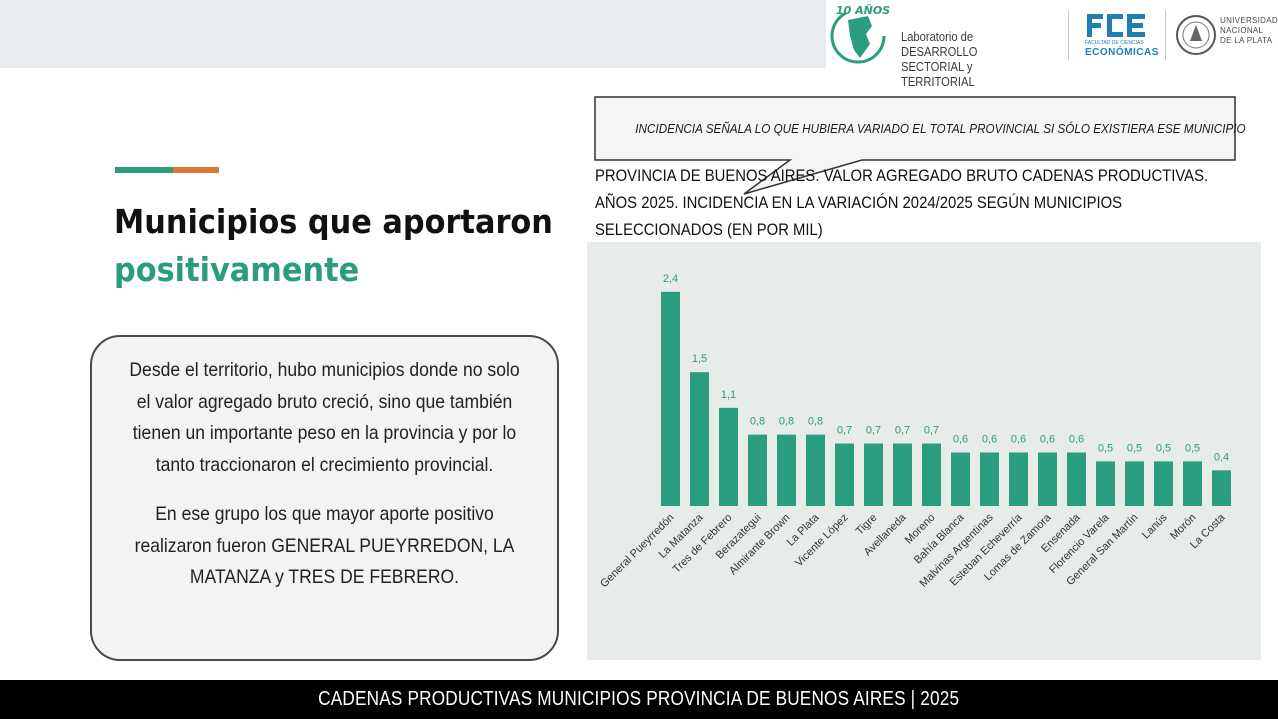 The image size is (1278, 719). I want to click on heading-line1: Municipios que aportaron, so click(333, 221).